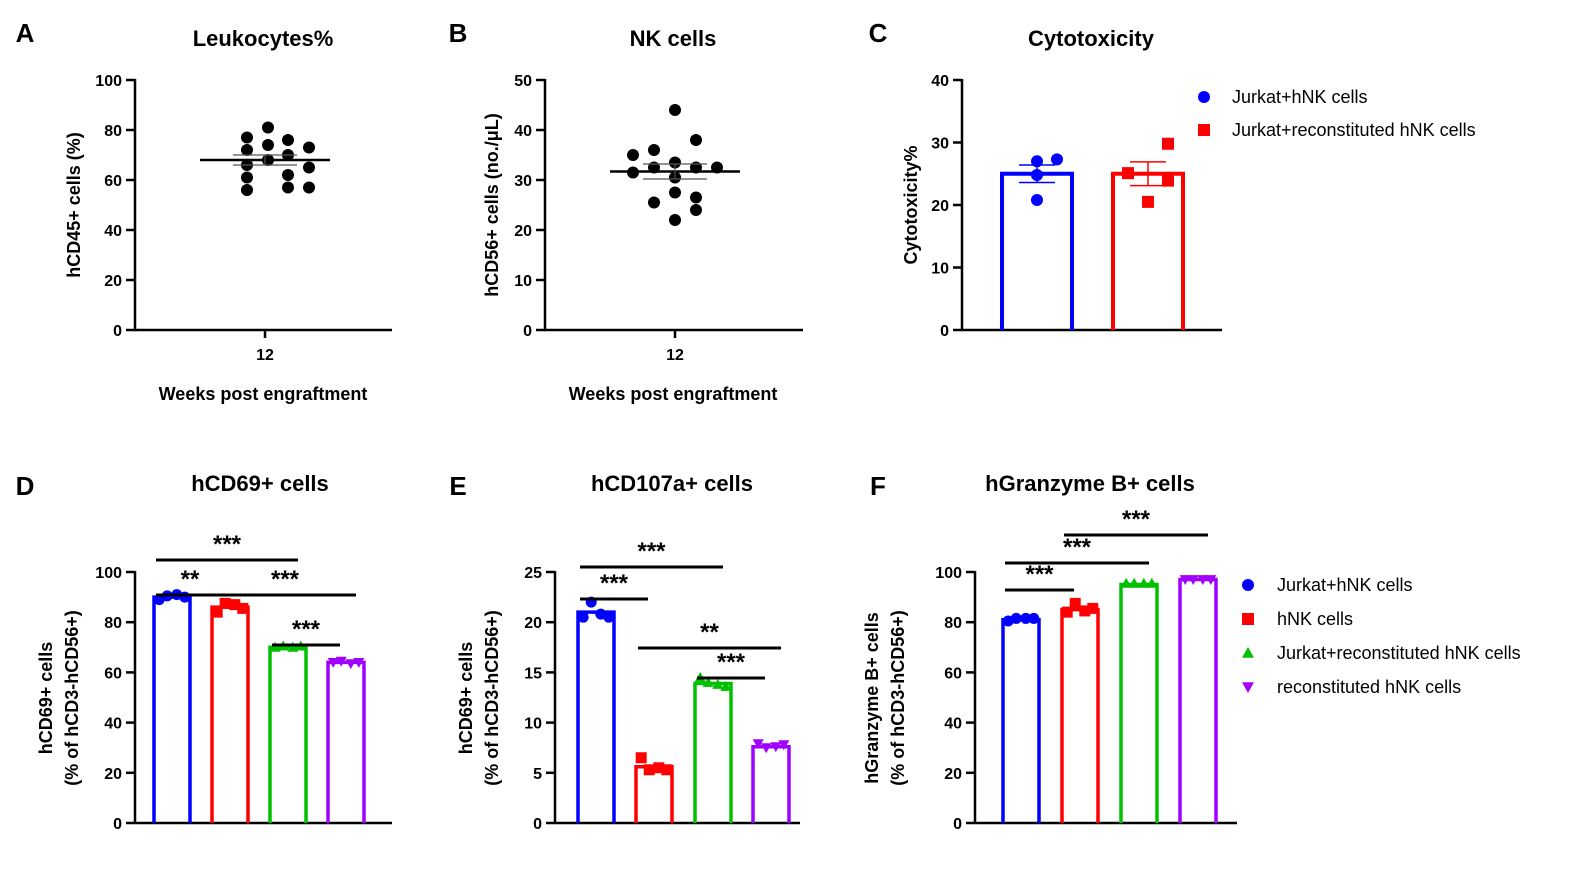 The width and height of the screenshot is (1596, 870). Describe the element at coordinates (25, 33) in the screenshot. I see `panel-letter: A` at that location.